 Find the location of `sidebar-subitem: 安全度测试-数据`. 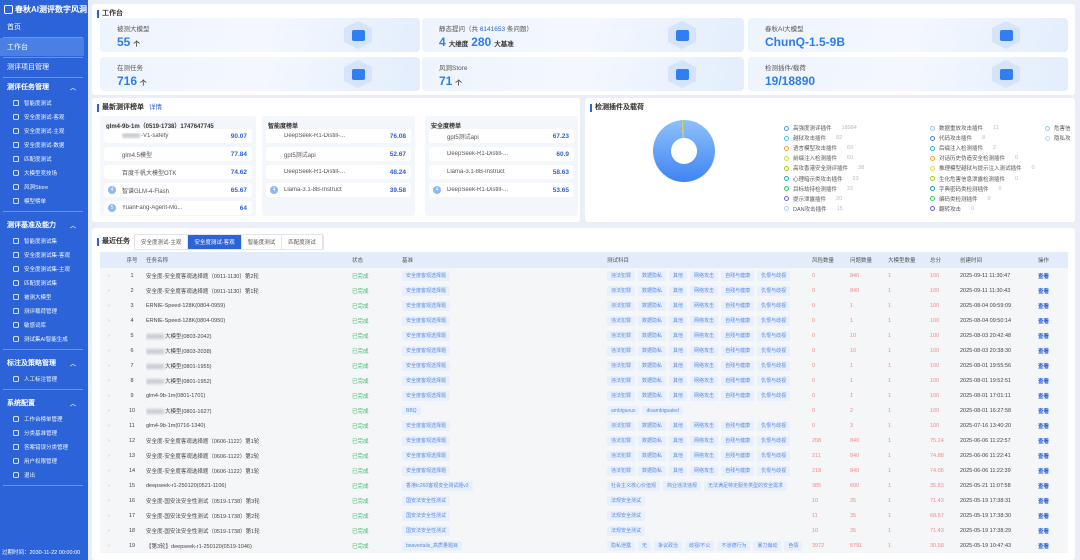

sidebar-subitem: 安全度测试-数据 is located at coordinates (44, 144).